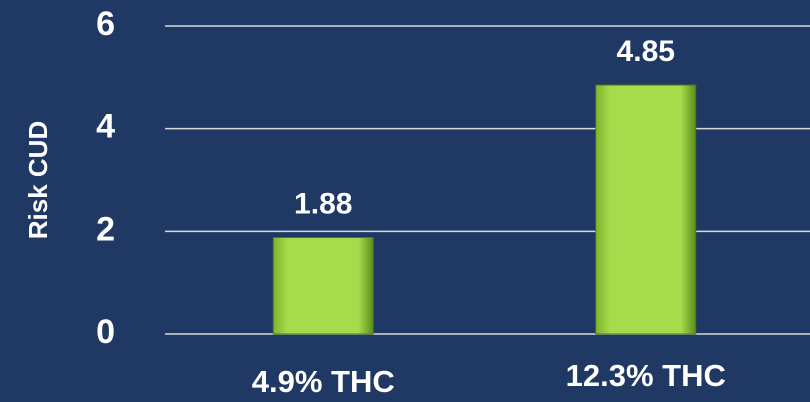 The image size is (810, 402). Describe the element at coordinates (105, 127) in the screenshot. I see `y-tick-label: 4` at that location.